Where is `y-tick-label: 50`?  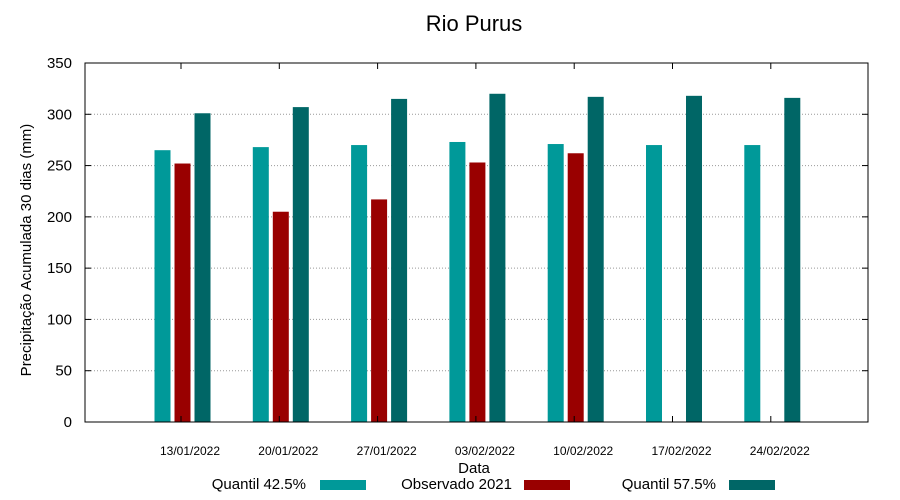
y-tick-label: 50 is located at coordinates (63, 371).